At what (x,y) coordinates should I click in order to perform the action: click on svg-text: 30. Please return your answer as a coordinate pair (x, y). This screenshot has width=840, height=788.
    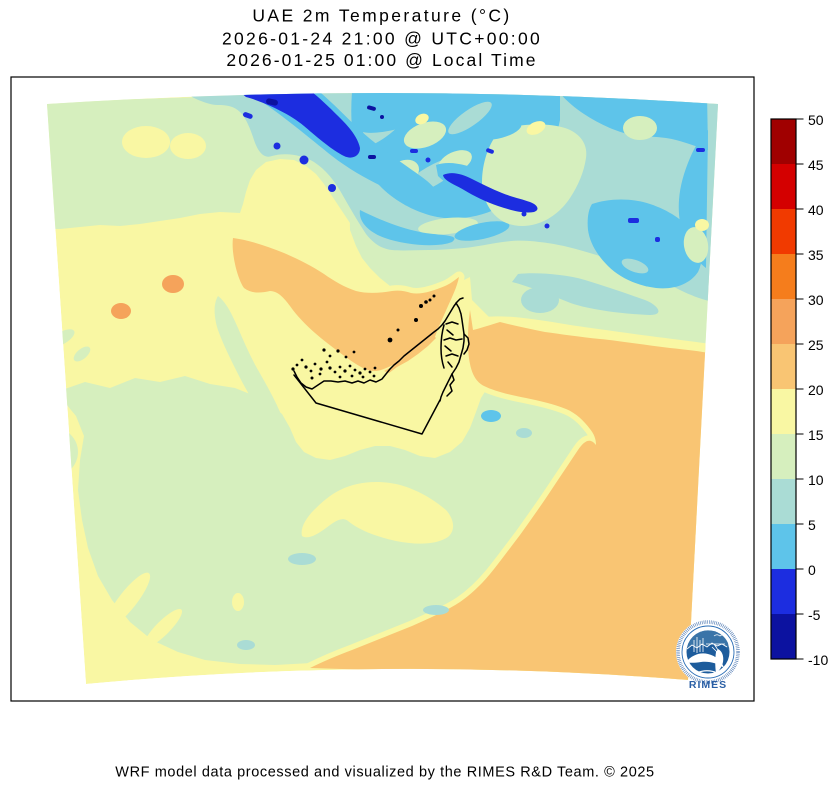
    Looking at the image, I should click on (816, 300).